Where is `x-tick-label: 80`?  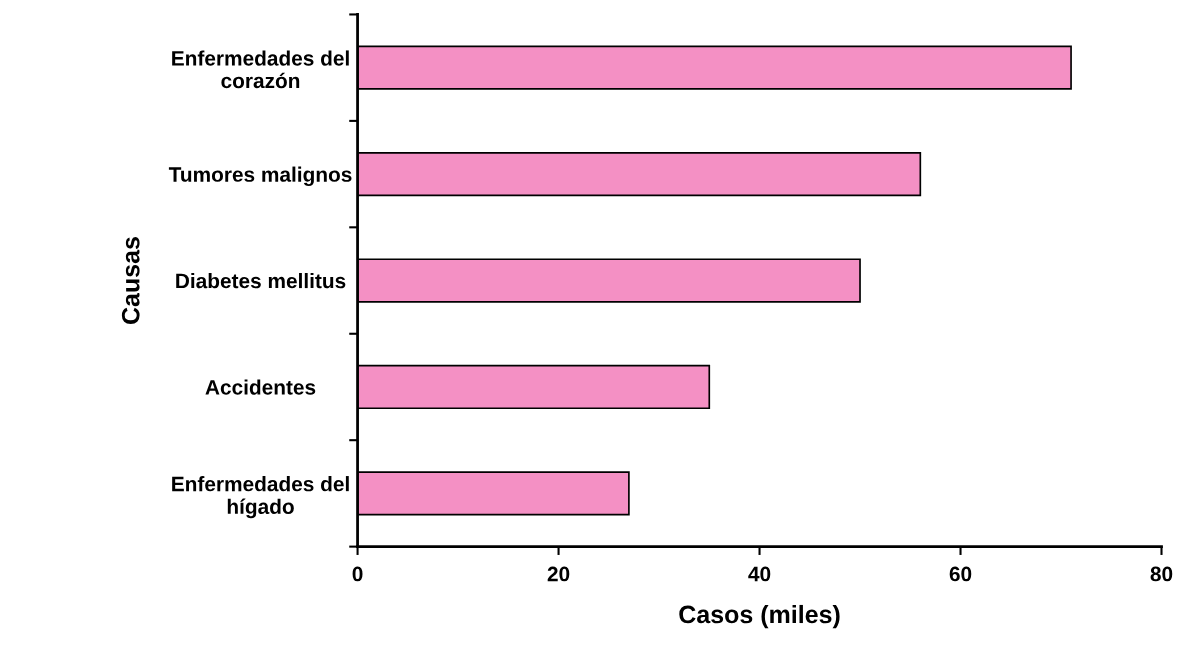 x-tick-label: 80 is located at coordinates (1161, 574).